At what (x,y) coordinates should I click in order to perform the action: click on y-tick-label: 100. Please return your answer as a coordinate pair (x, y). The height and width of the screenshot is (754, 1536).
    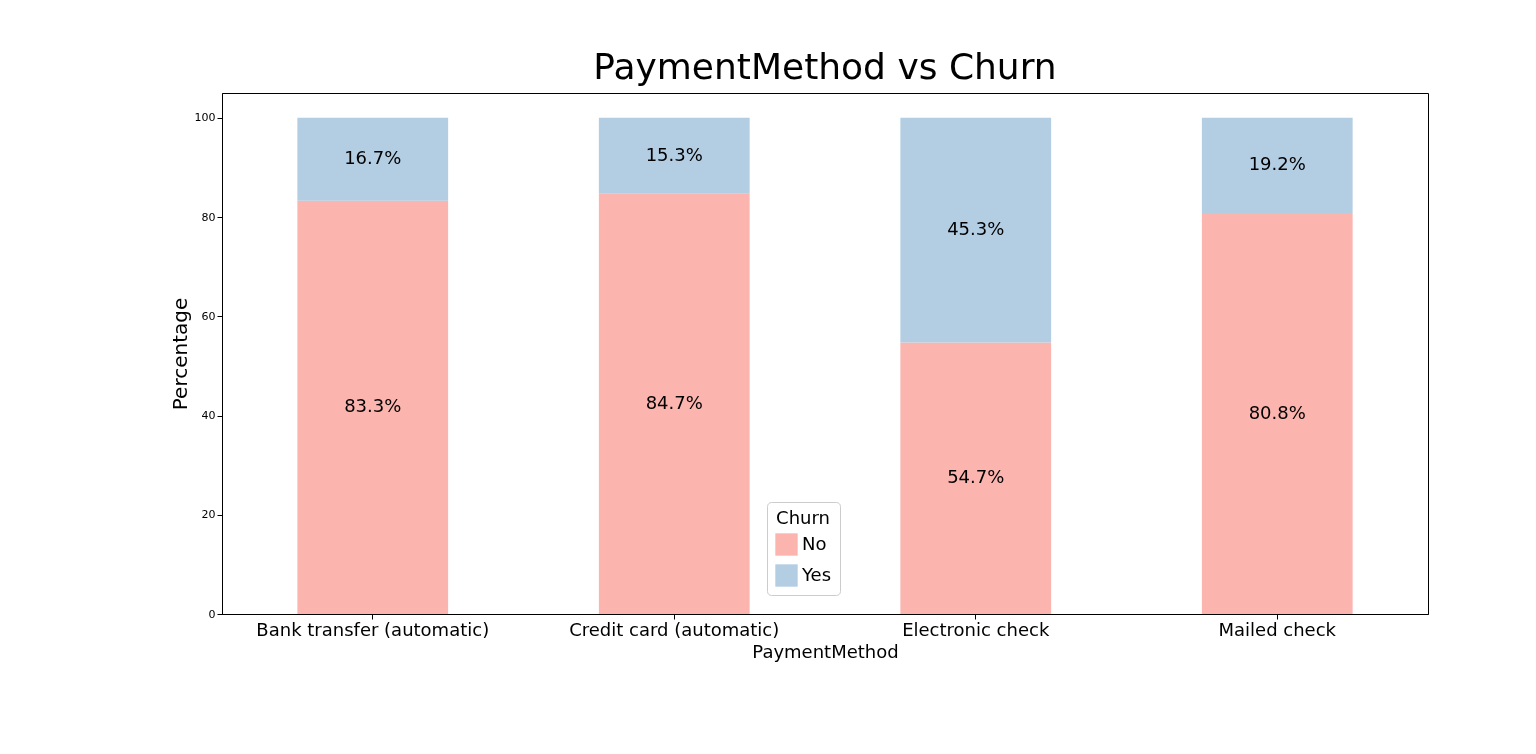
    Looking at the image, I should click on (205, 118).